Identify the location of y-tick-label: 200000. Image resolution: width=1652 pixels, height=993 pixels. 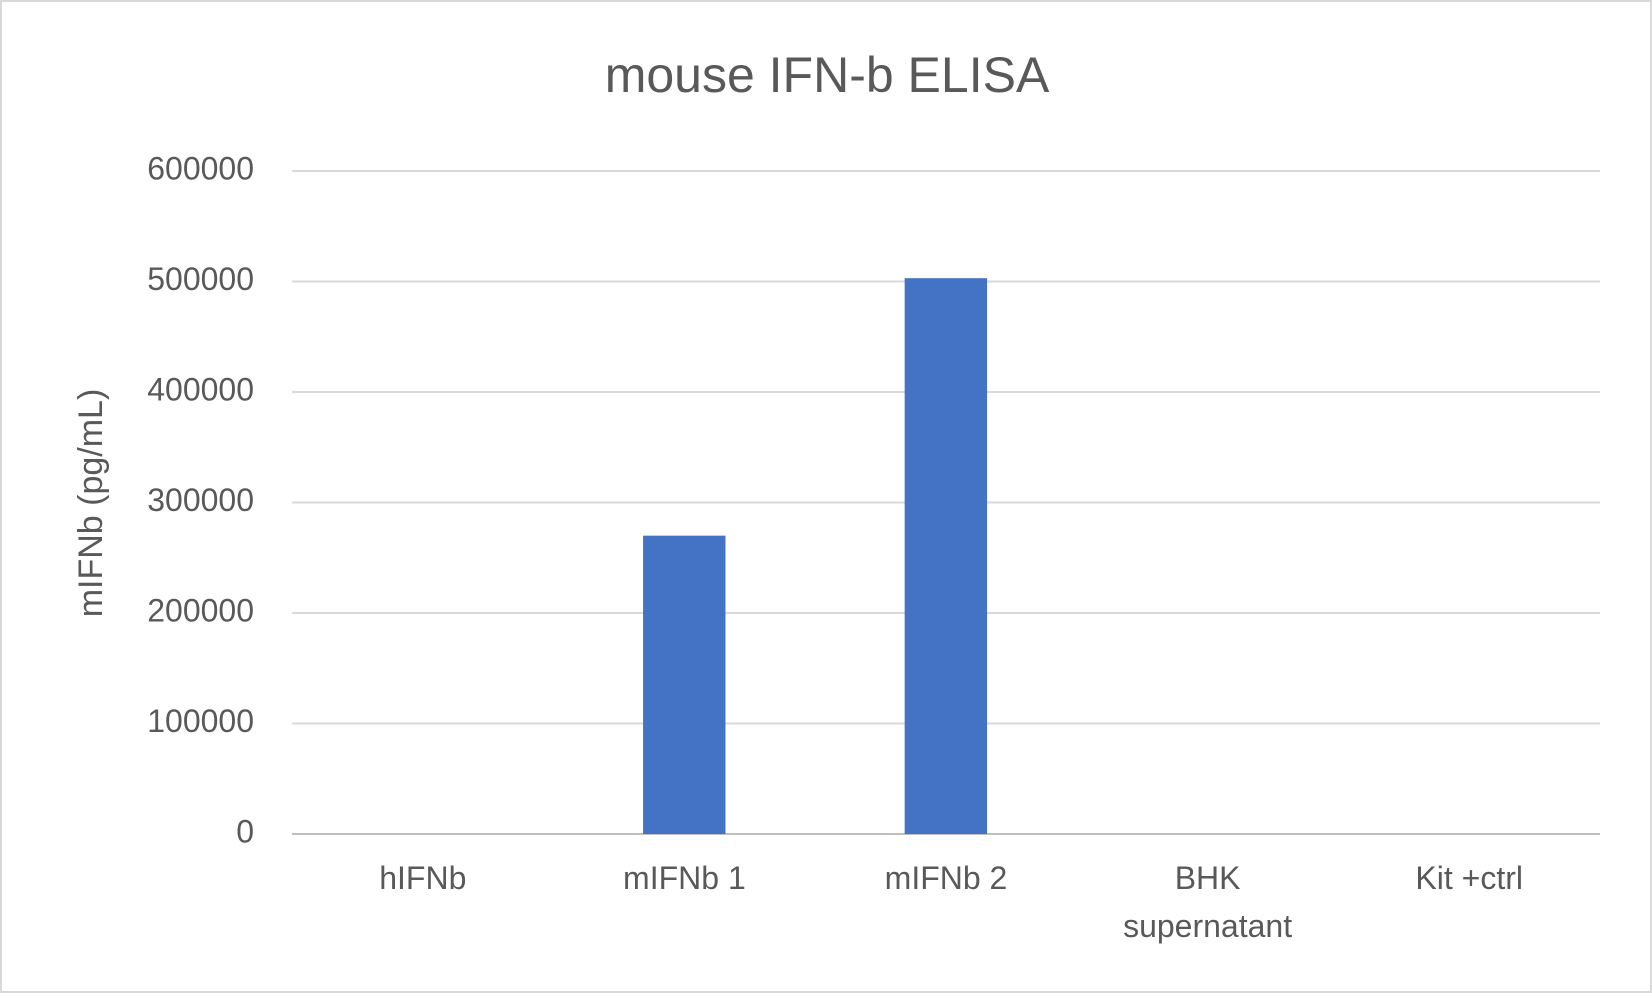
(200, 610).